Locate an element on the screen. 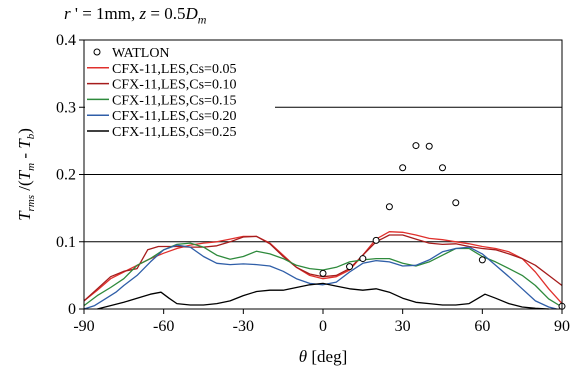 This screenshot has height=376, width=571. condition-title: r ' = 1mm, z = 0.5Dm is located at coordinates (135, 15).